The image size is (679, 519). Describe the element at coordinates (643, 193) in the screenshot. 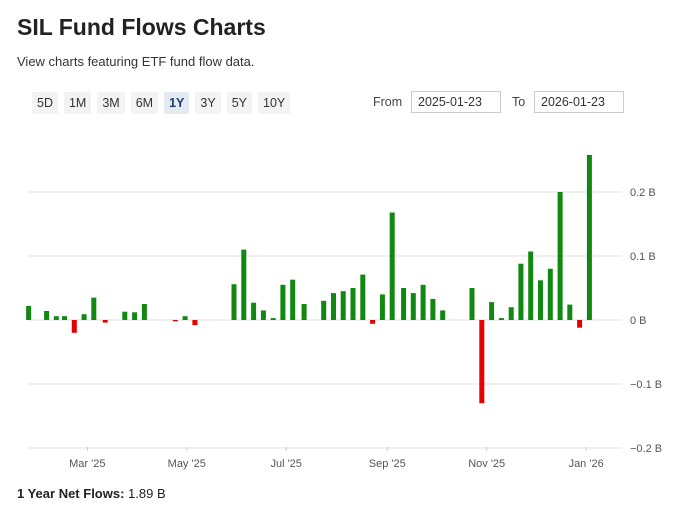

I see `y-tick-label-0: 0.2 B` at that location.